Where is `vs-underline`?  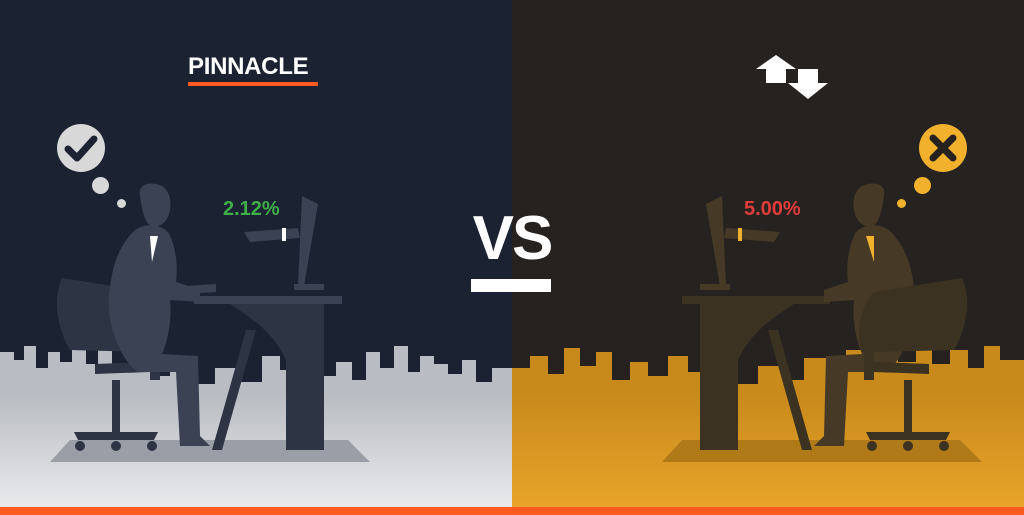 vs-underline is located at coordinates (511, 285).